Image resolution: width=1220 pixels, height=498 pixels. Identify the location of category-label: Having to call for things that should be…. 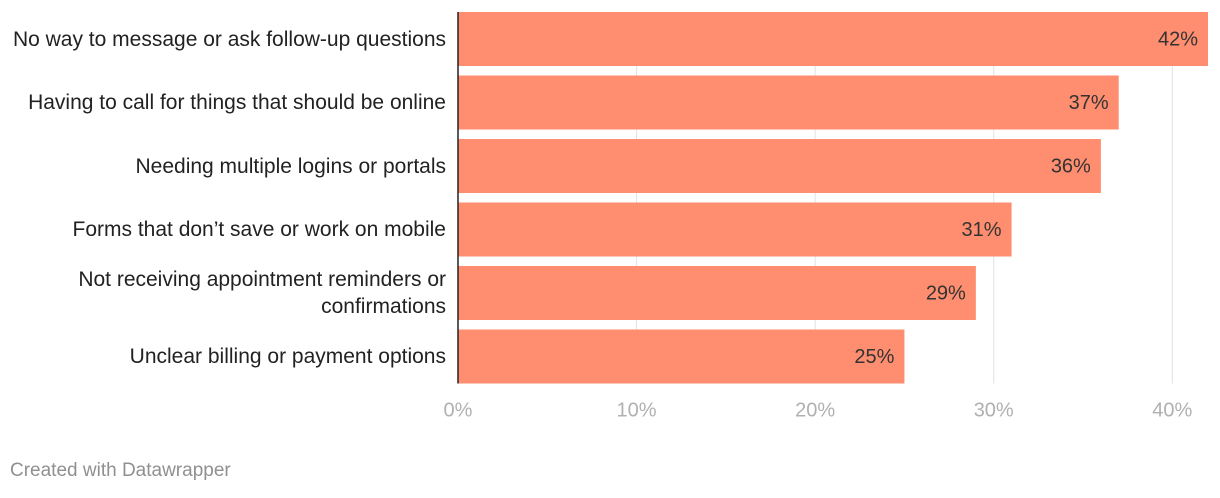
(237, 102).